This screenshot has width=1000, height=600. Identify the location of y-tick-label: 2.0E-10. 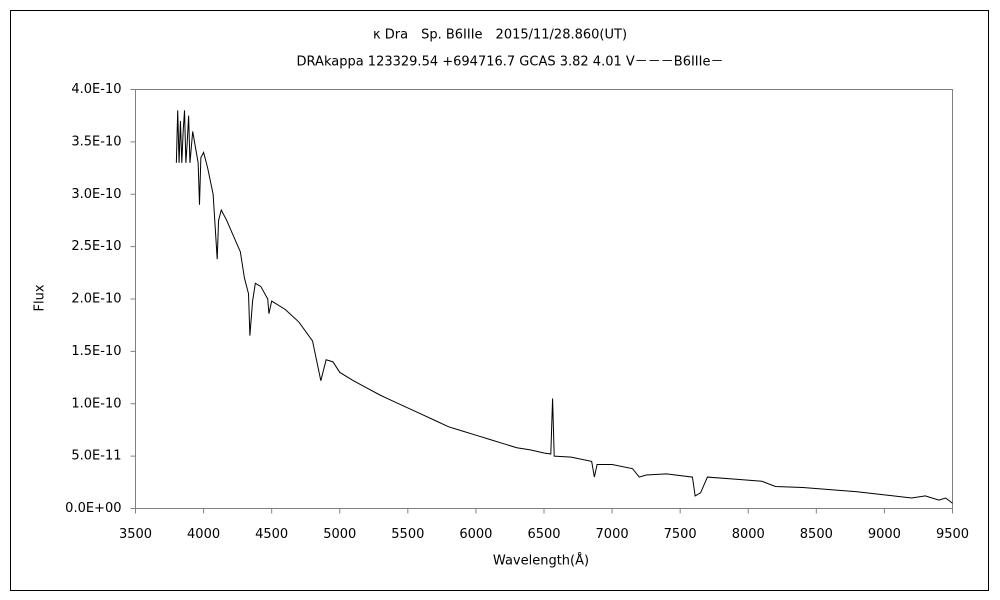
(96, 299).